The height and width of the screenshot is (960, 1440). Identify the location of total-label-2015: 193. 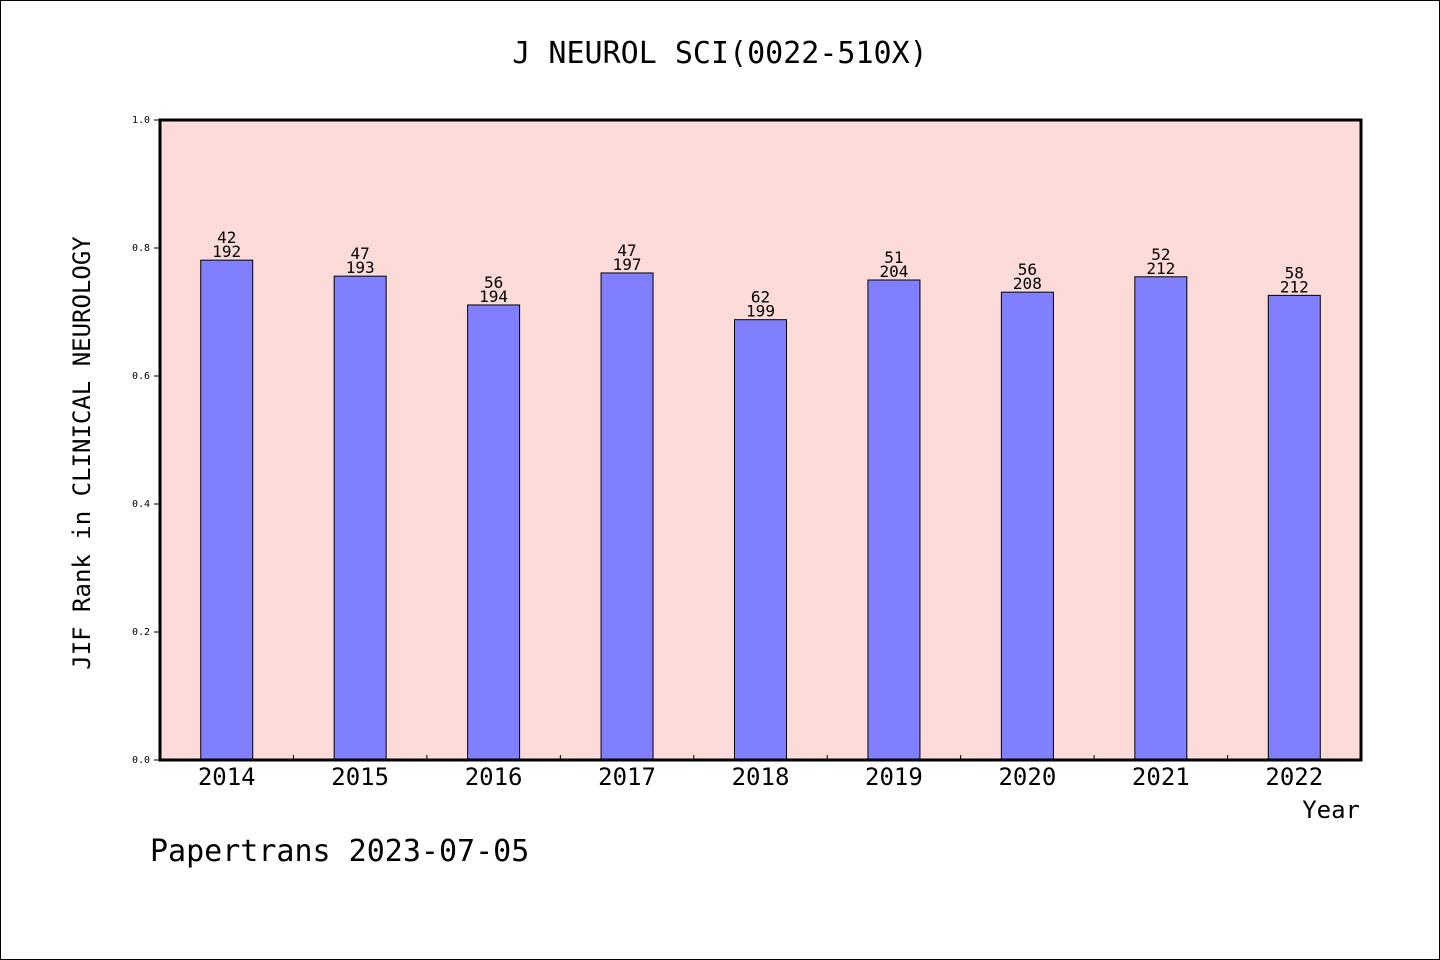
(360, 267).